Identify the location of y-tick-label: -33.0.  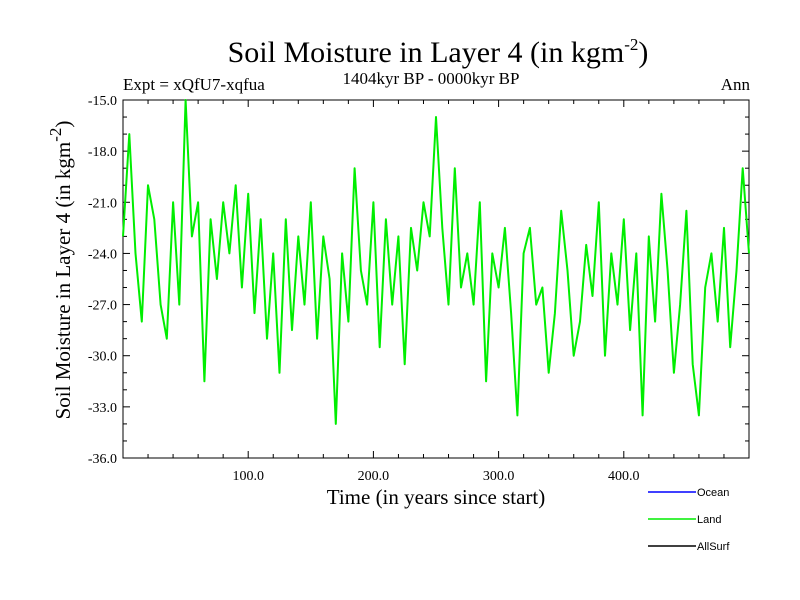
(102, 408).